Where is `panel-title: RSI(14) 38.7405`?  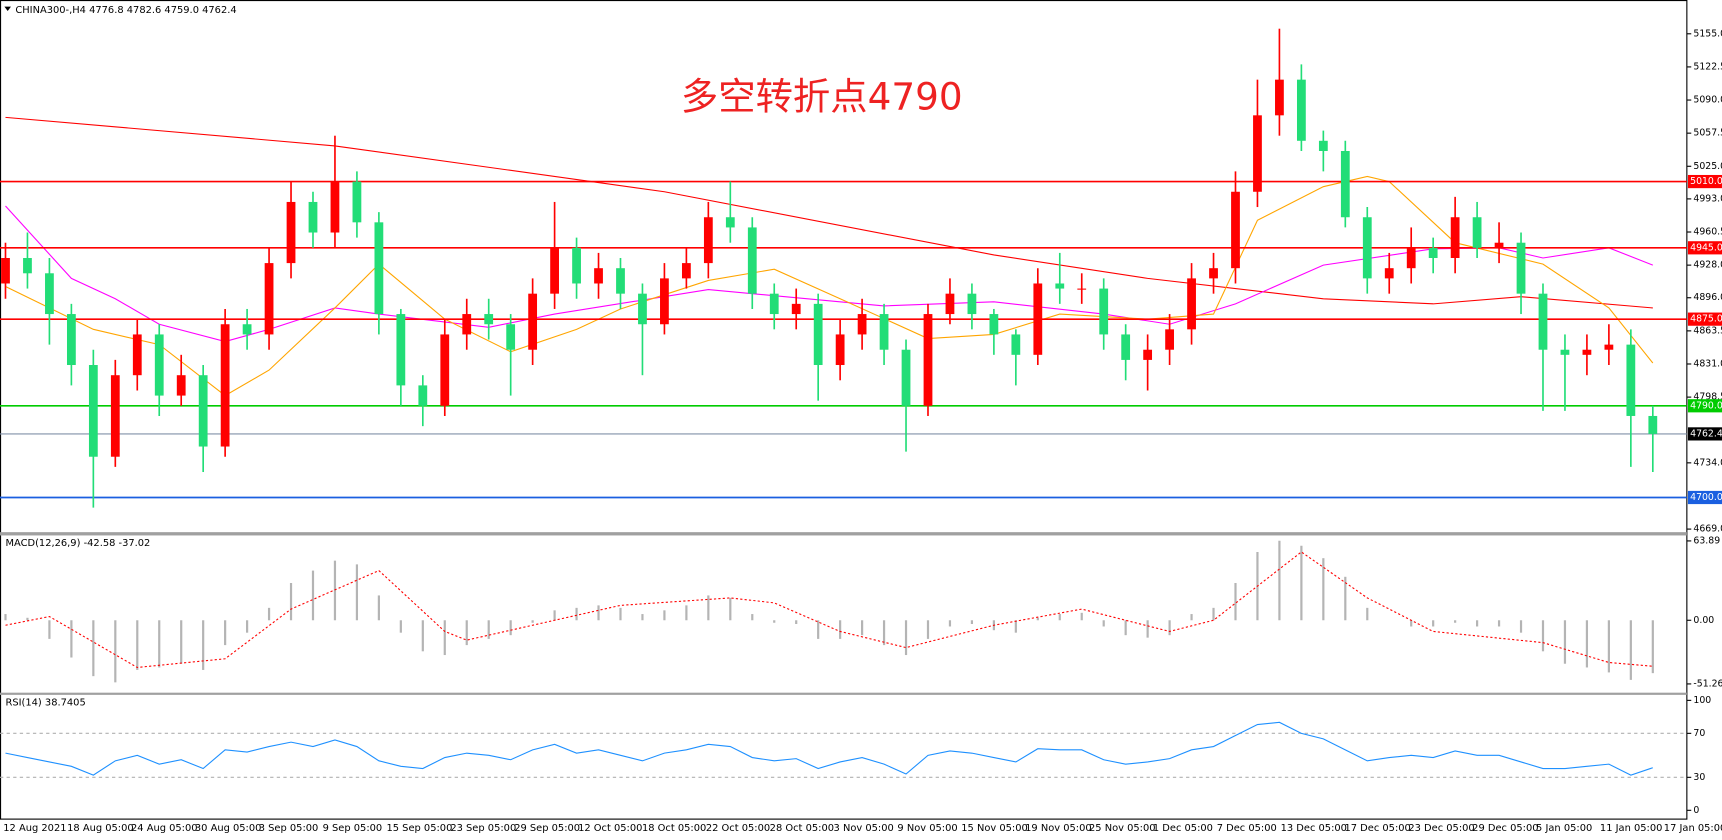 panel-title: RSI(14) 38.7405 is located at coordinates (45, 703).